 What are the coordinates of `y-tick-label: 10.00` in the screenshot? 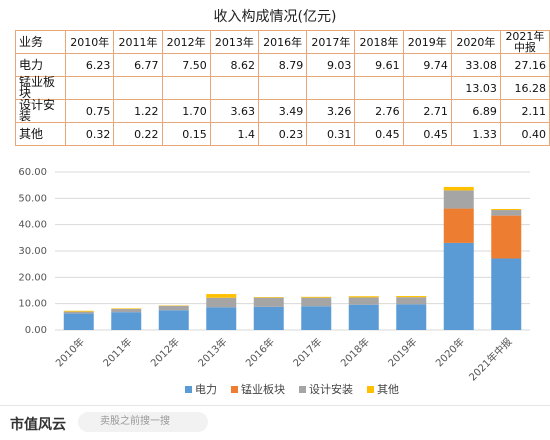 It's located at (32, 304).